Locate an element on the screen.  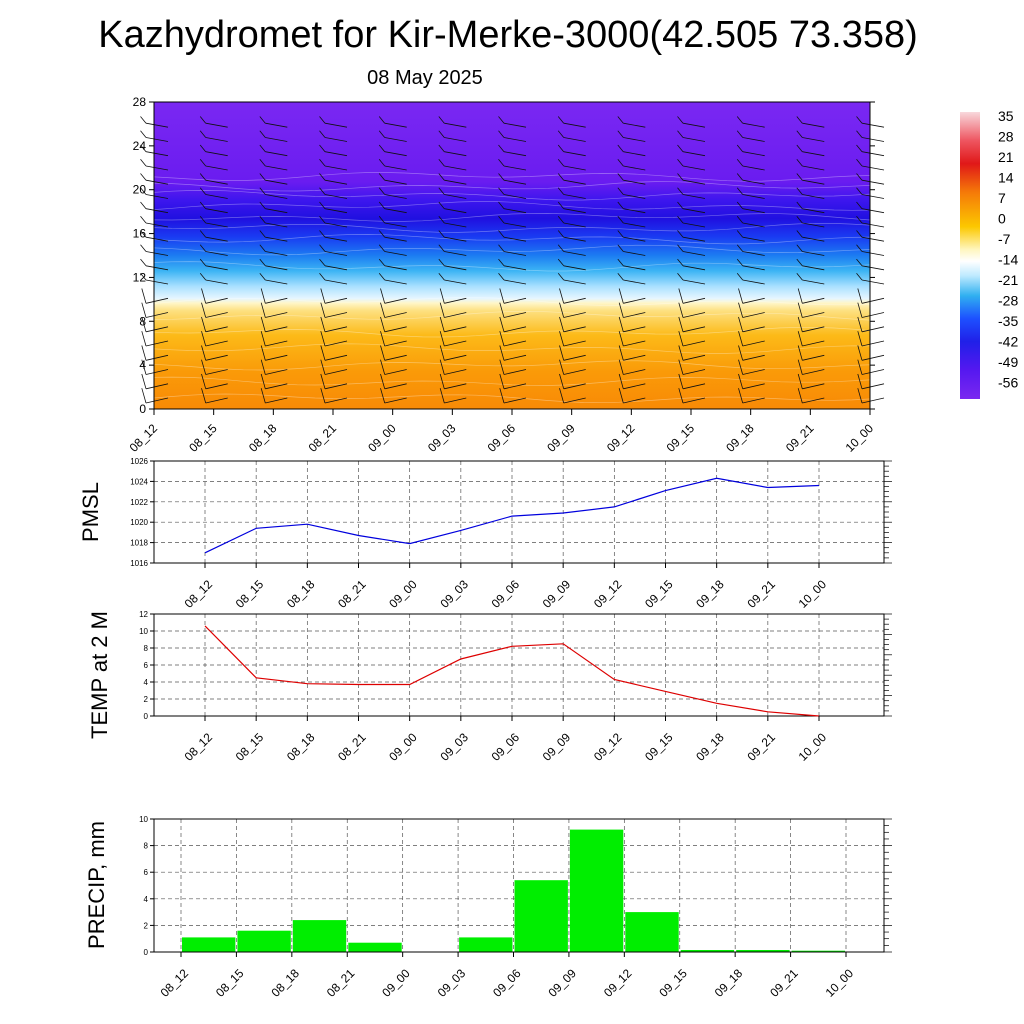
x-tick-label: 09_15 is located at coordinates (681, 438).